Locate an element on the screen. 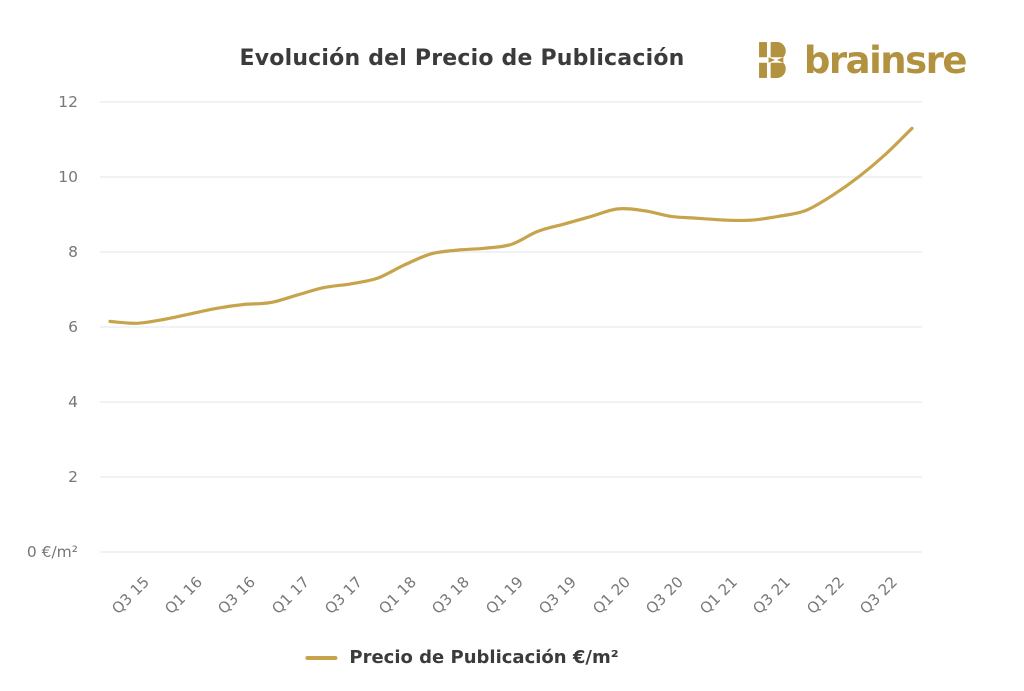  y-tick-label: 12 is located at coordinates (68, 102).